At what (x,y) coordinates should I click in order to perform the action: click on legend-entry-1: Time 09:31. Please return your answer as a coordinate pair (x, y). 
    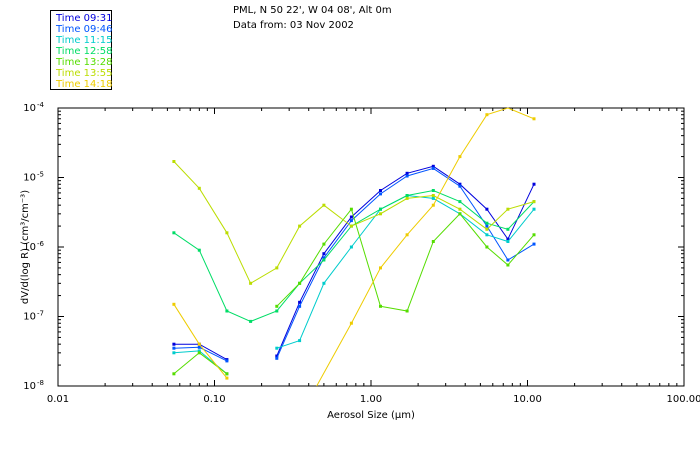
    Looking at the image, I should click on (84, 18).